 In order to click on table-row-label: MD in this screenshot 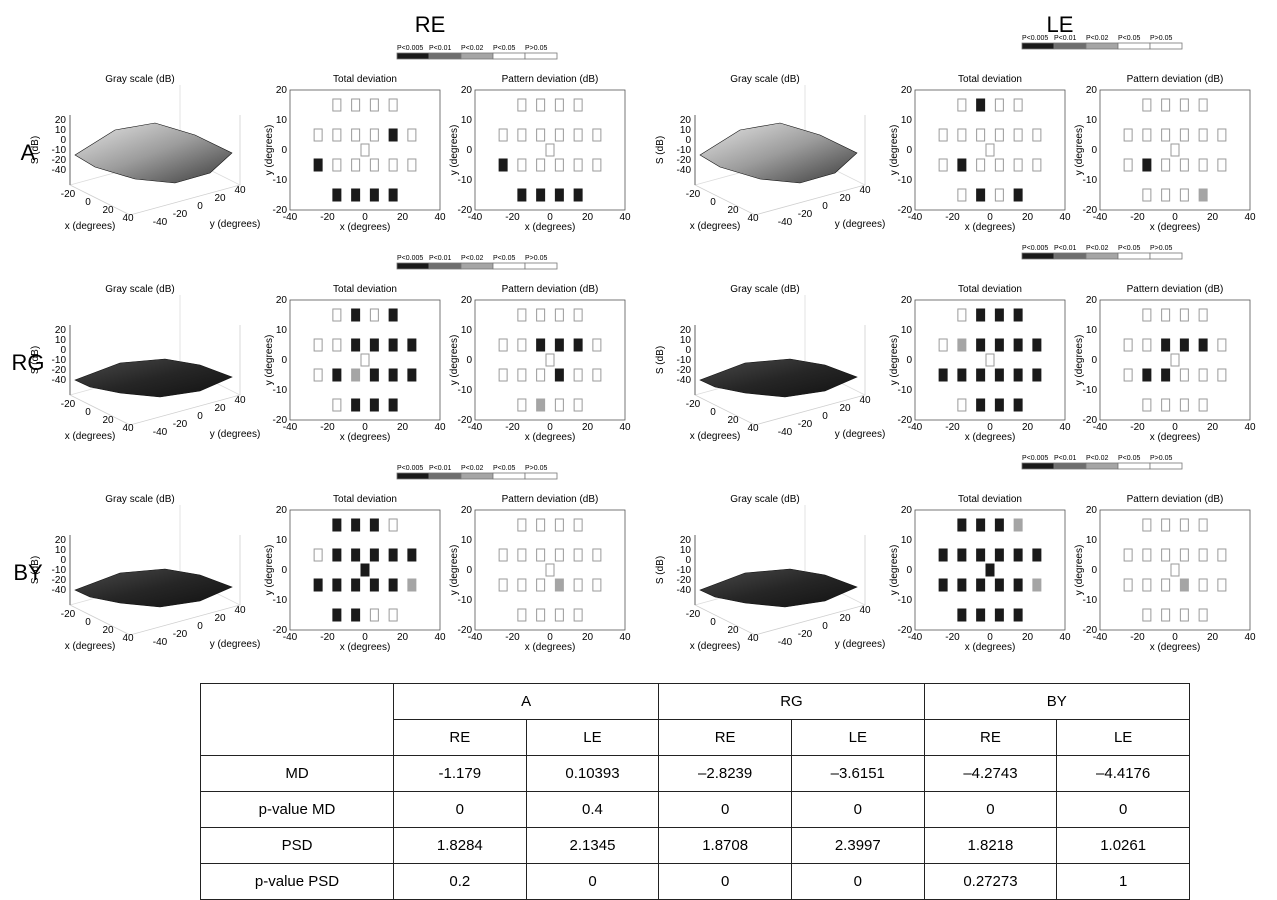, I will do `click(297, 773)`.